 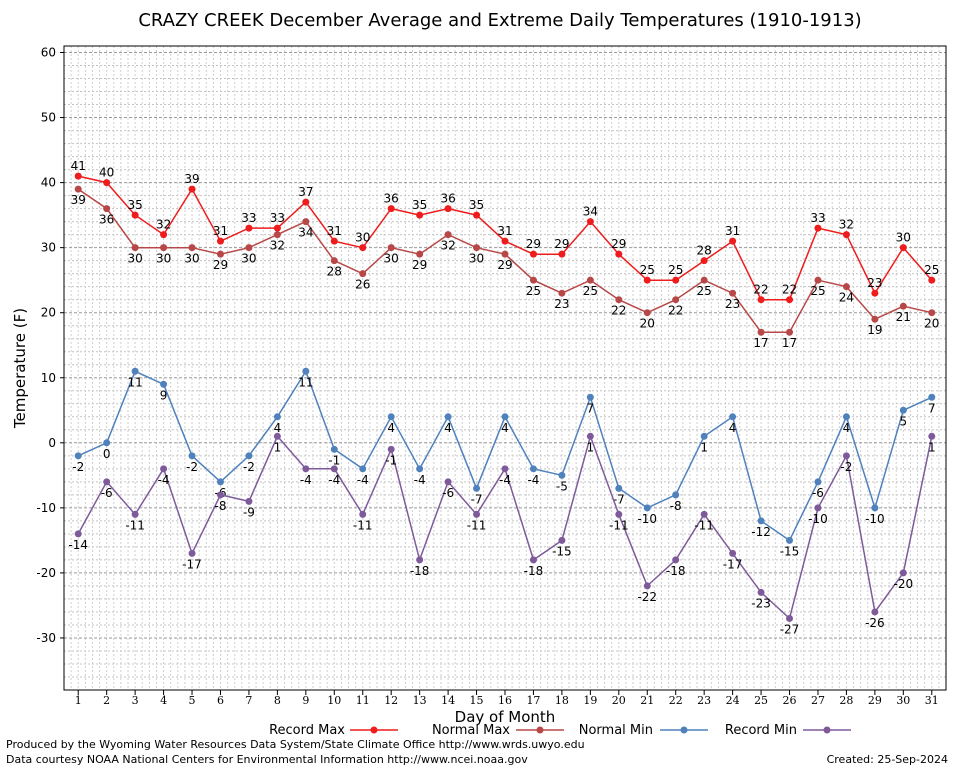 I want to click on x-tick-label: 31, so click(x=932, y=700).